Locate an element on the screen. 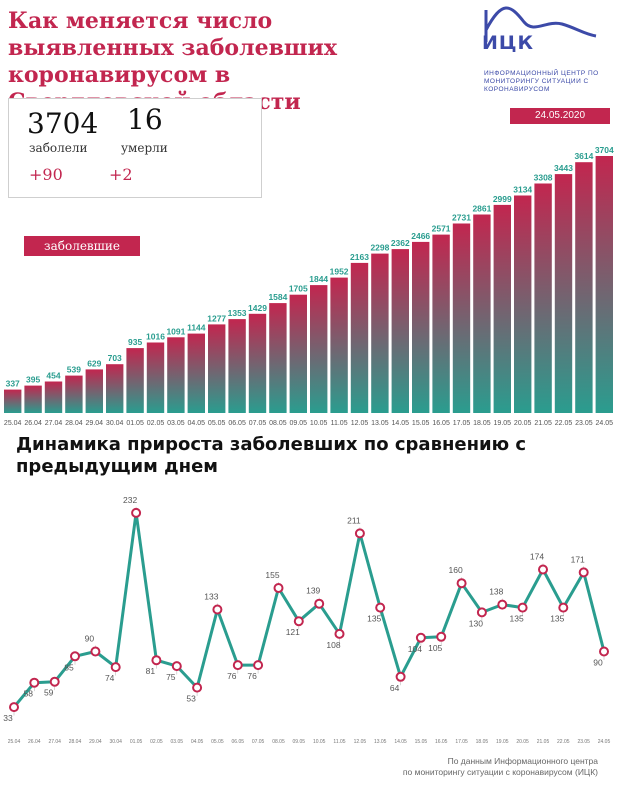 The height and width of the screenshot is (800, 620). point-value-label: 135 is located at coordinates (517, 619).